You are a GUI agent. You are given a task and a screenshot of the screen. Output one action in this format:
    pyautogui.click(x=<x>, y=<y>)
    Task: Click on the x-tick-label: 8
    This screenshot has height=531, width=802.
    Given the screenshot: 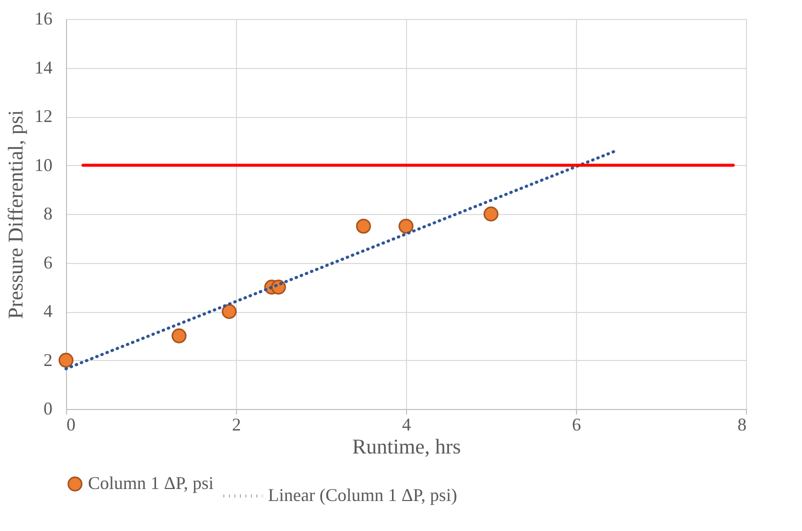 What is the action you would take?
    pyautogui.click(x=742, y=424)
    